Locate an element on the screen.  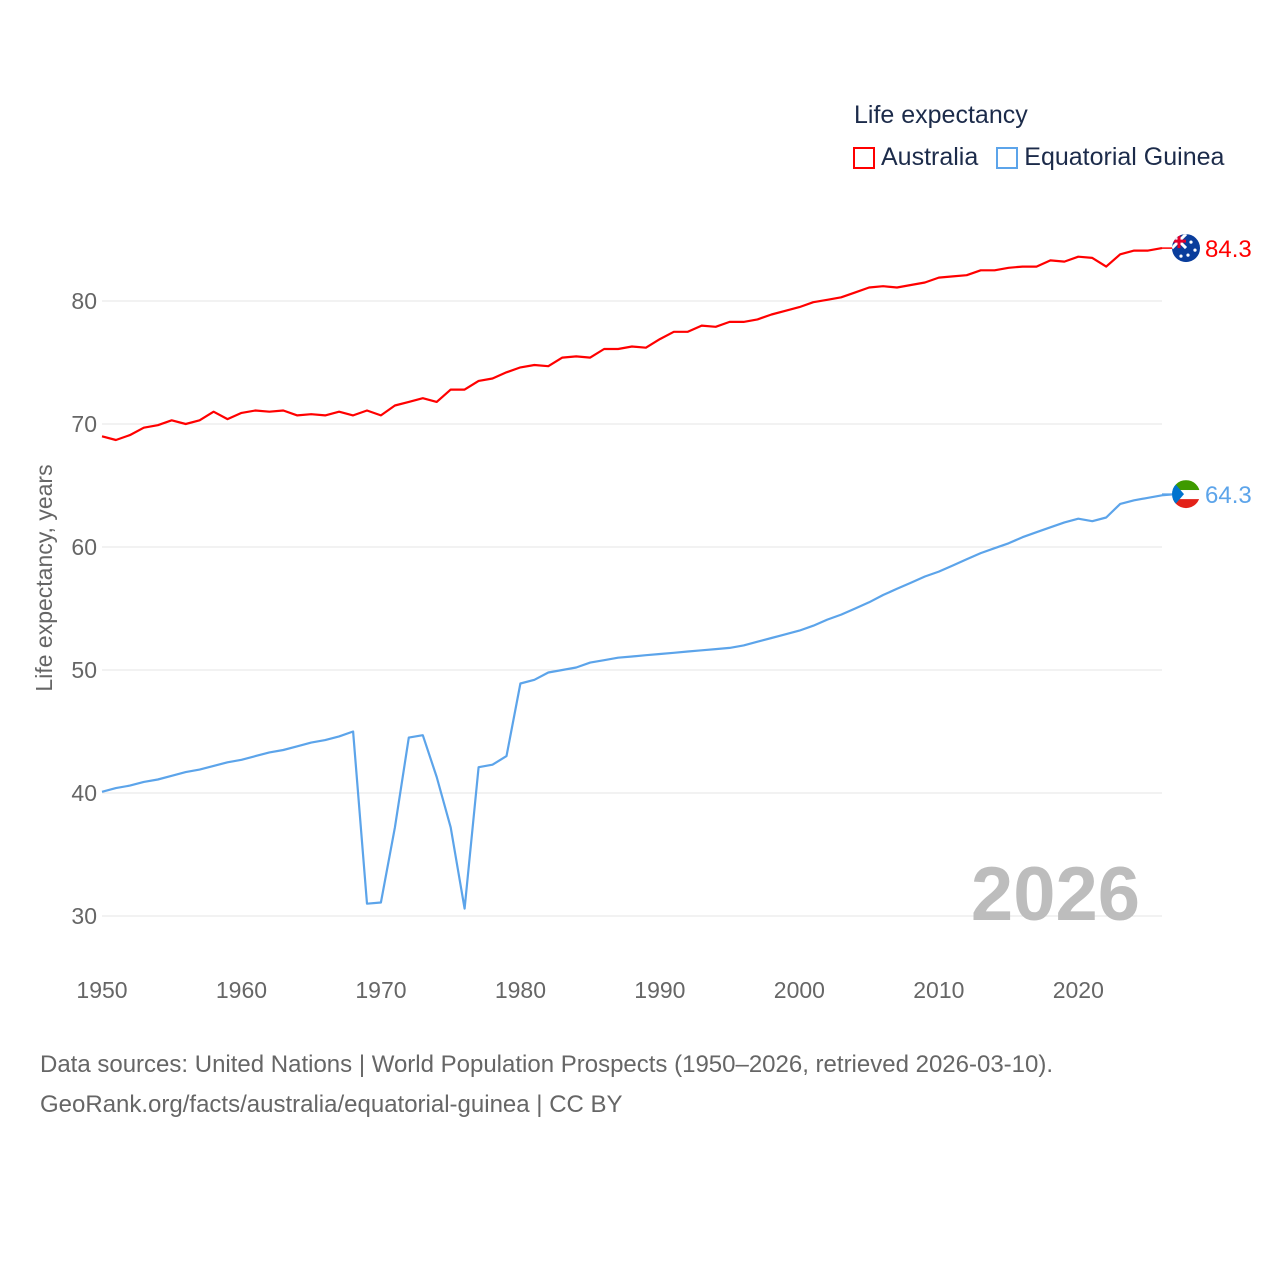
australia-flag-icon is located at coordinates (1186, 248).